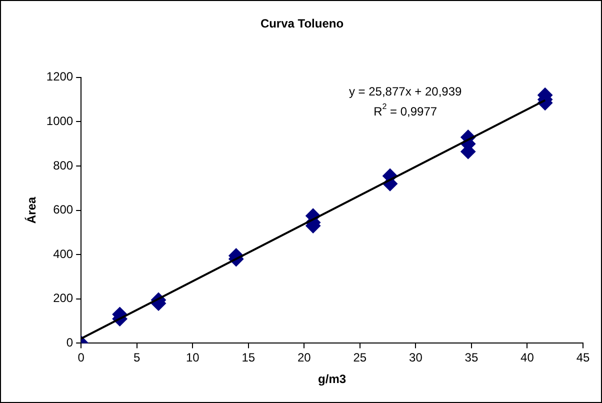  I want to click on x-tick-label: 15, so click(249, 357).